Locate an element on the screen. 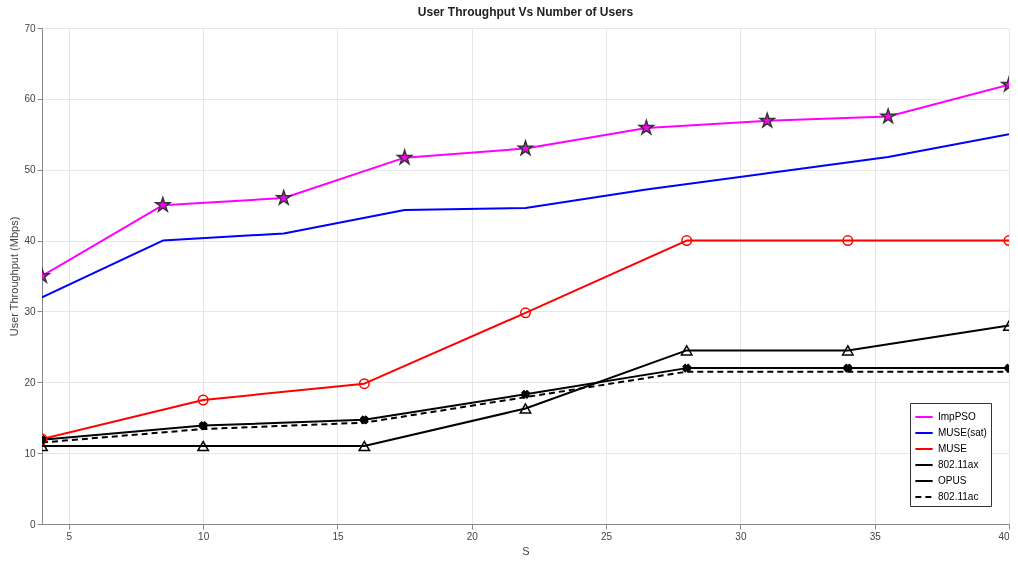 This screenshot has height=562, width=1018. x-axis-title: S is located at coordinates (526, 550).